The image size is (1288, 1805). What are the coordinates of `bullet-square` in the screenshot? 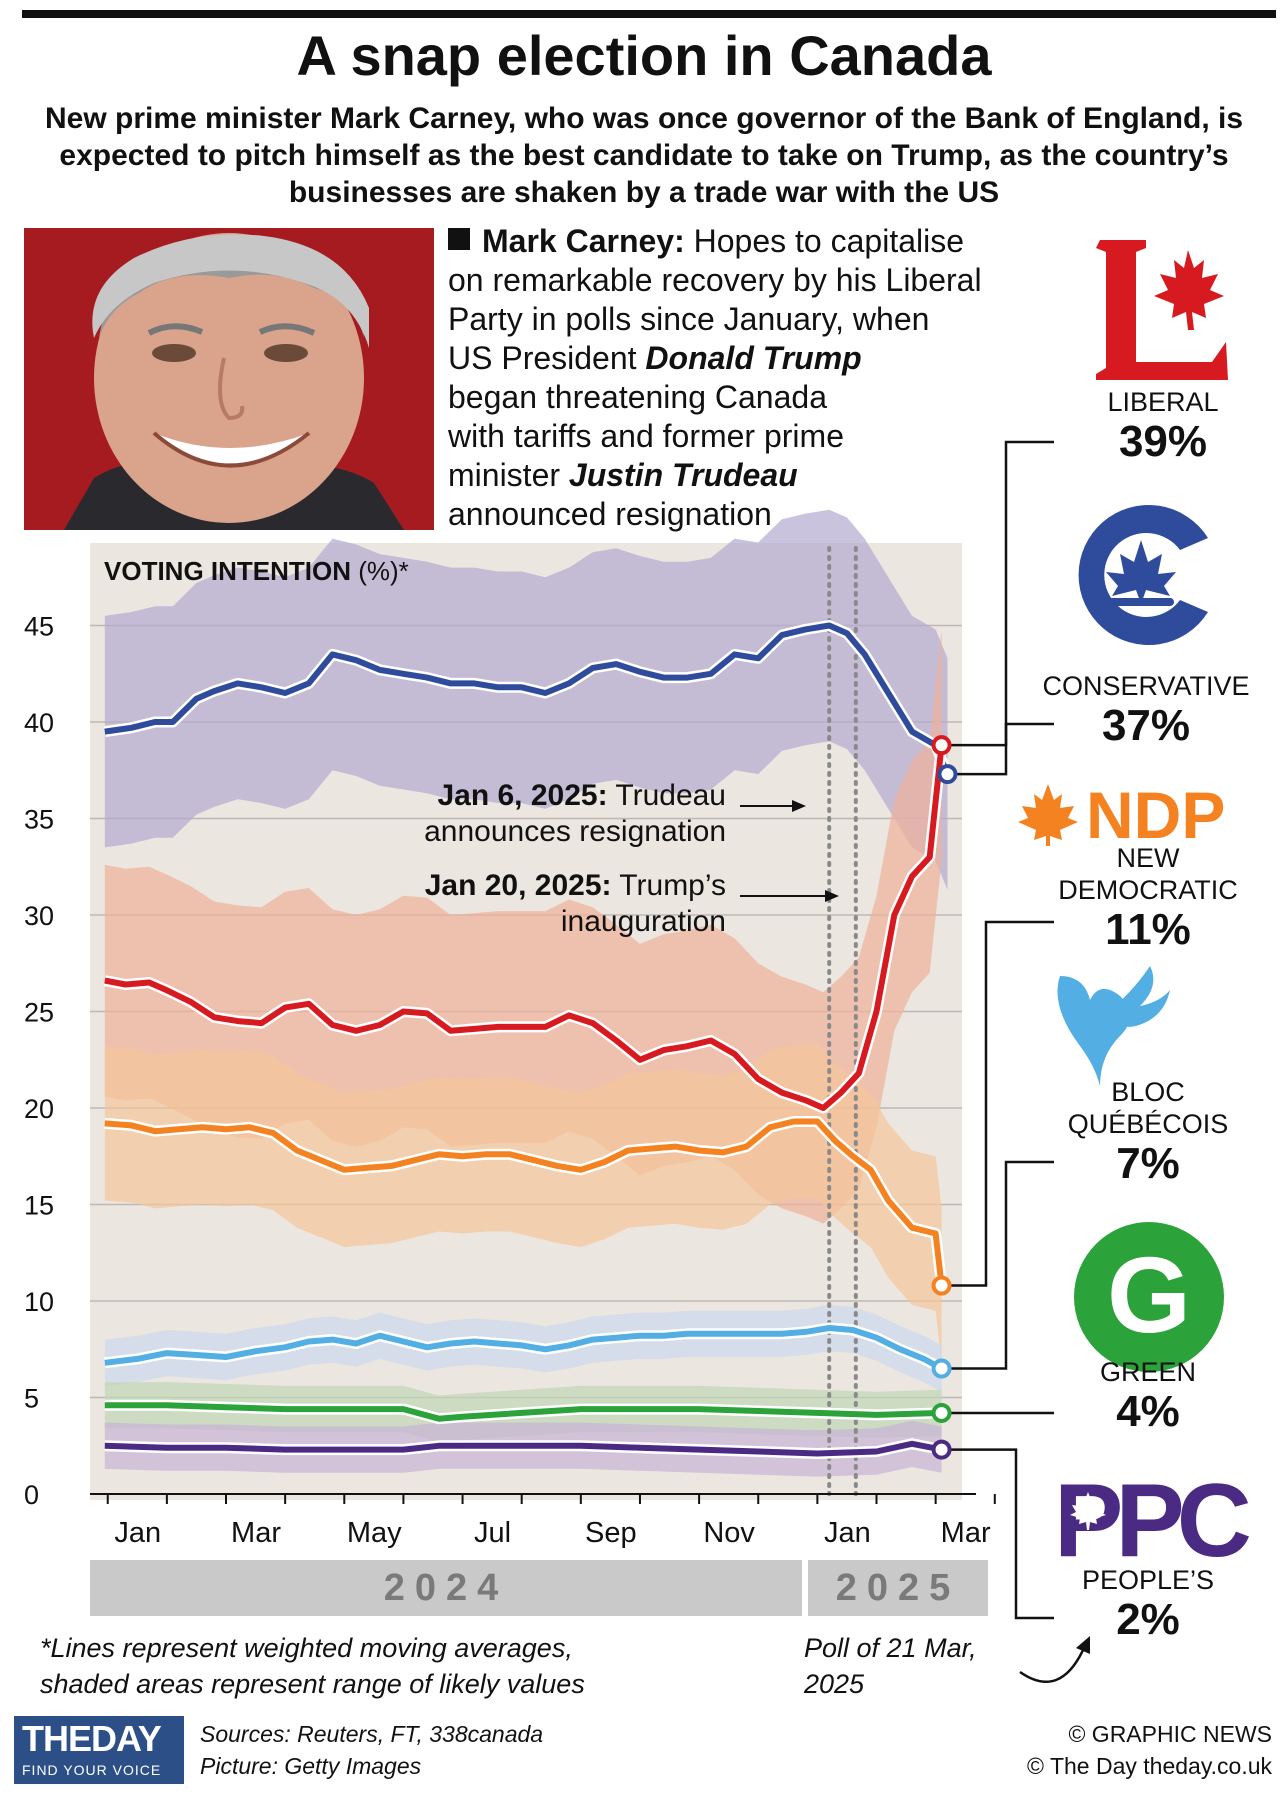 It's located at (459, 239).